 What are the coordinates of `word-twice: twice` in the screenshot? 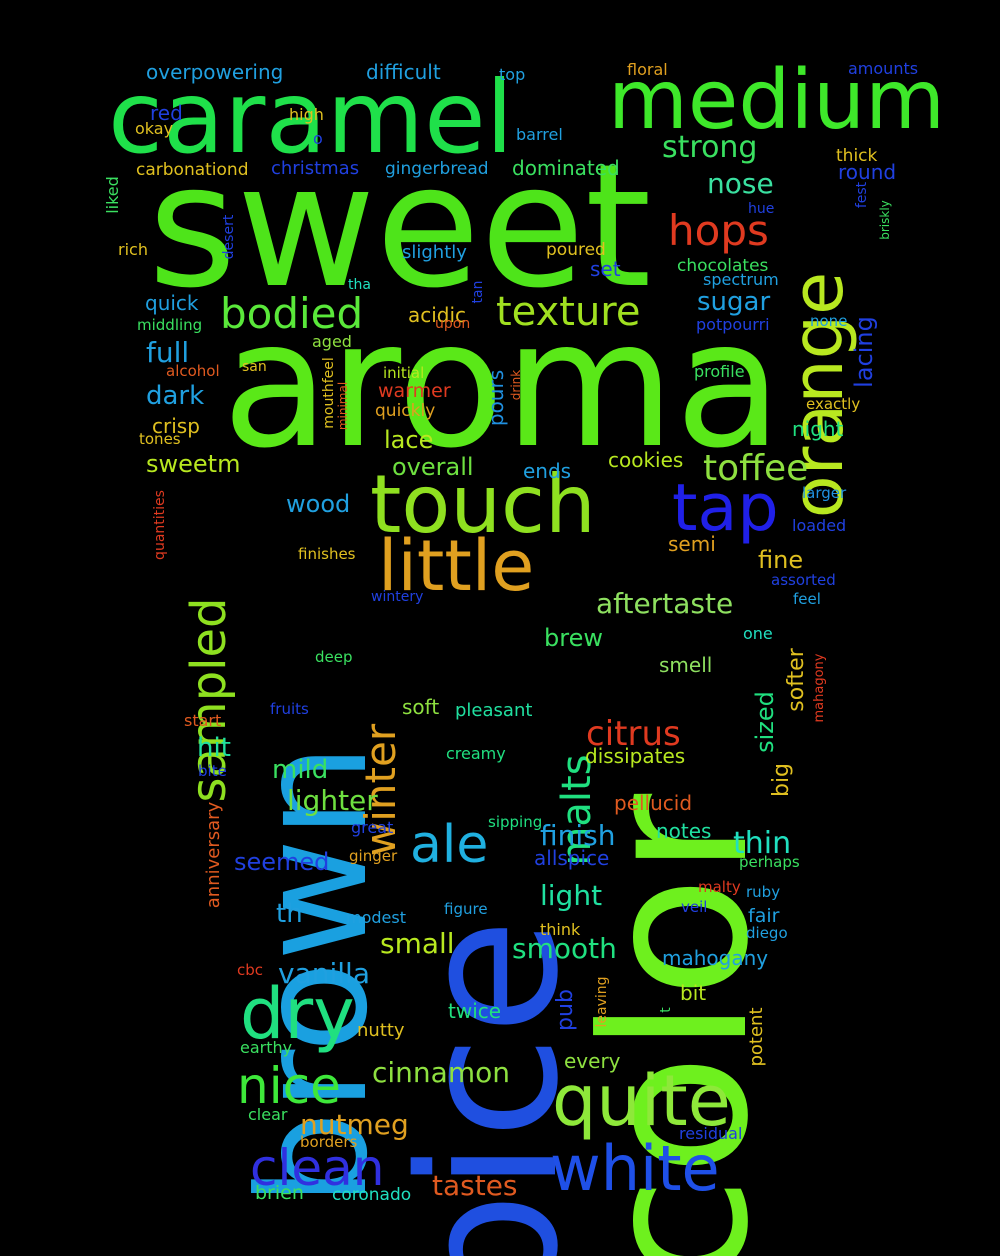 It's located at (474, 1011).